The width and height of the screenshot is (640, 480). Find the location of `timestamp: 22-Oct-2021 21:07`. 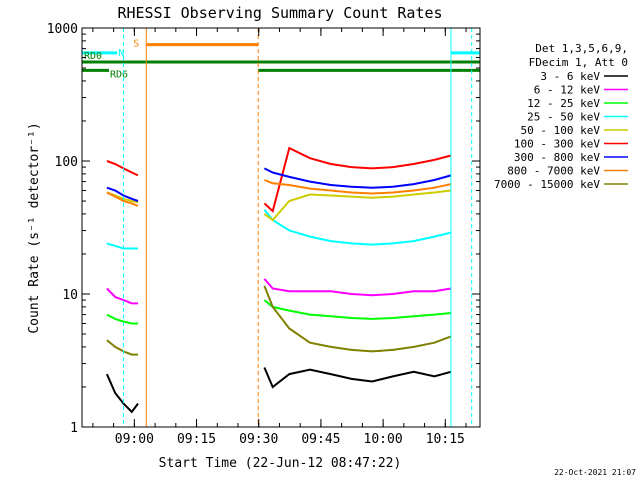

timestamp: 22-Oct-2021 21:07 is located at coordinates (595, 472).